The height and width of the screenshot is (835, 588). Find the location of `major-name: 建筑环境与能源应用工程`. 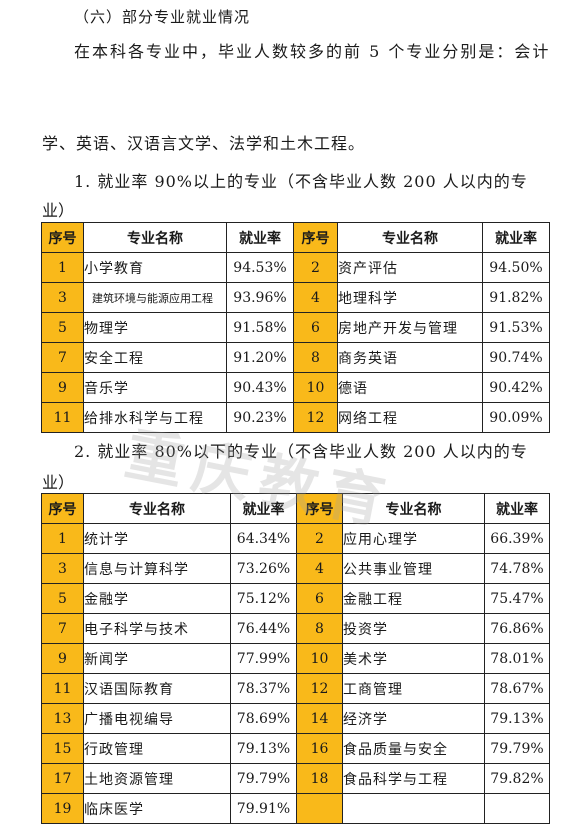

major-name: 建筑环境与能源应用工程 is located at coordinates (155, 297).